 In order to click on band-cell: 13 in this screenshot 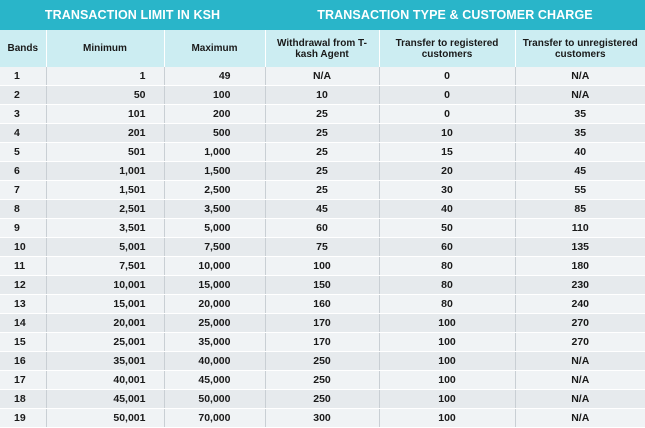, I will do `click(23, 304)`.